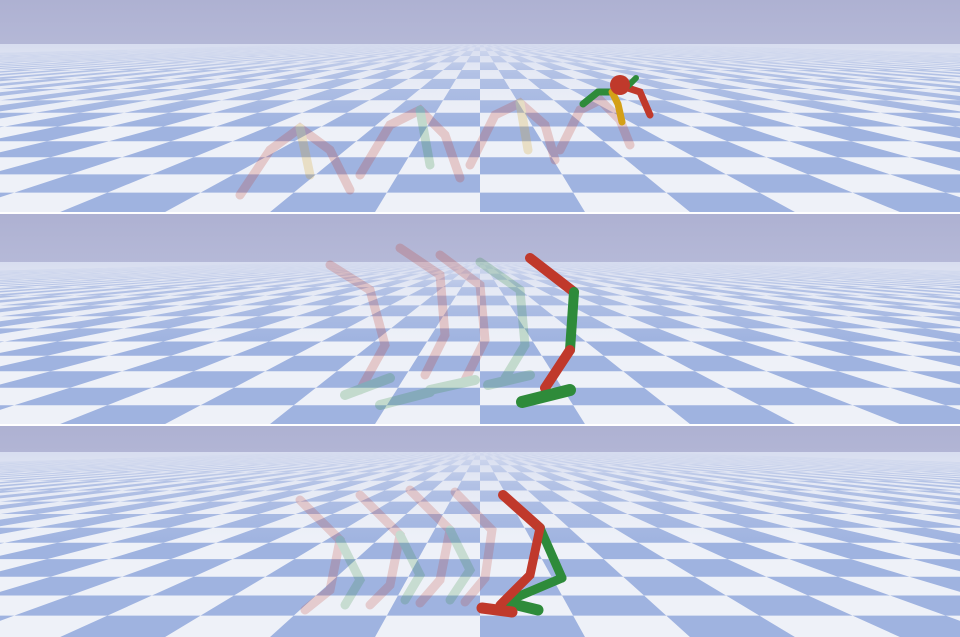 The image size is (960, 637). I want to click on ant-robot, so click(616, 100).